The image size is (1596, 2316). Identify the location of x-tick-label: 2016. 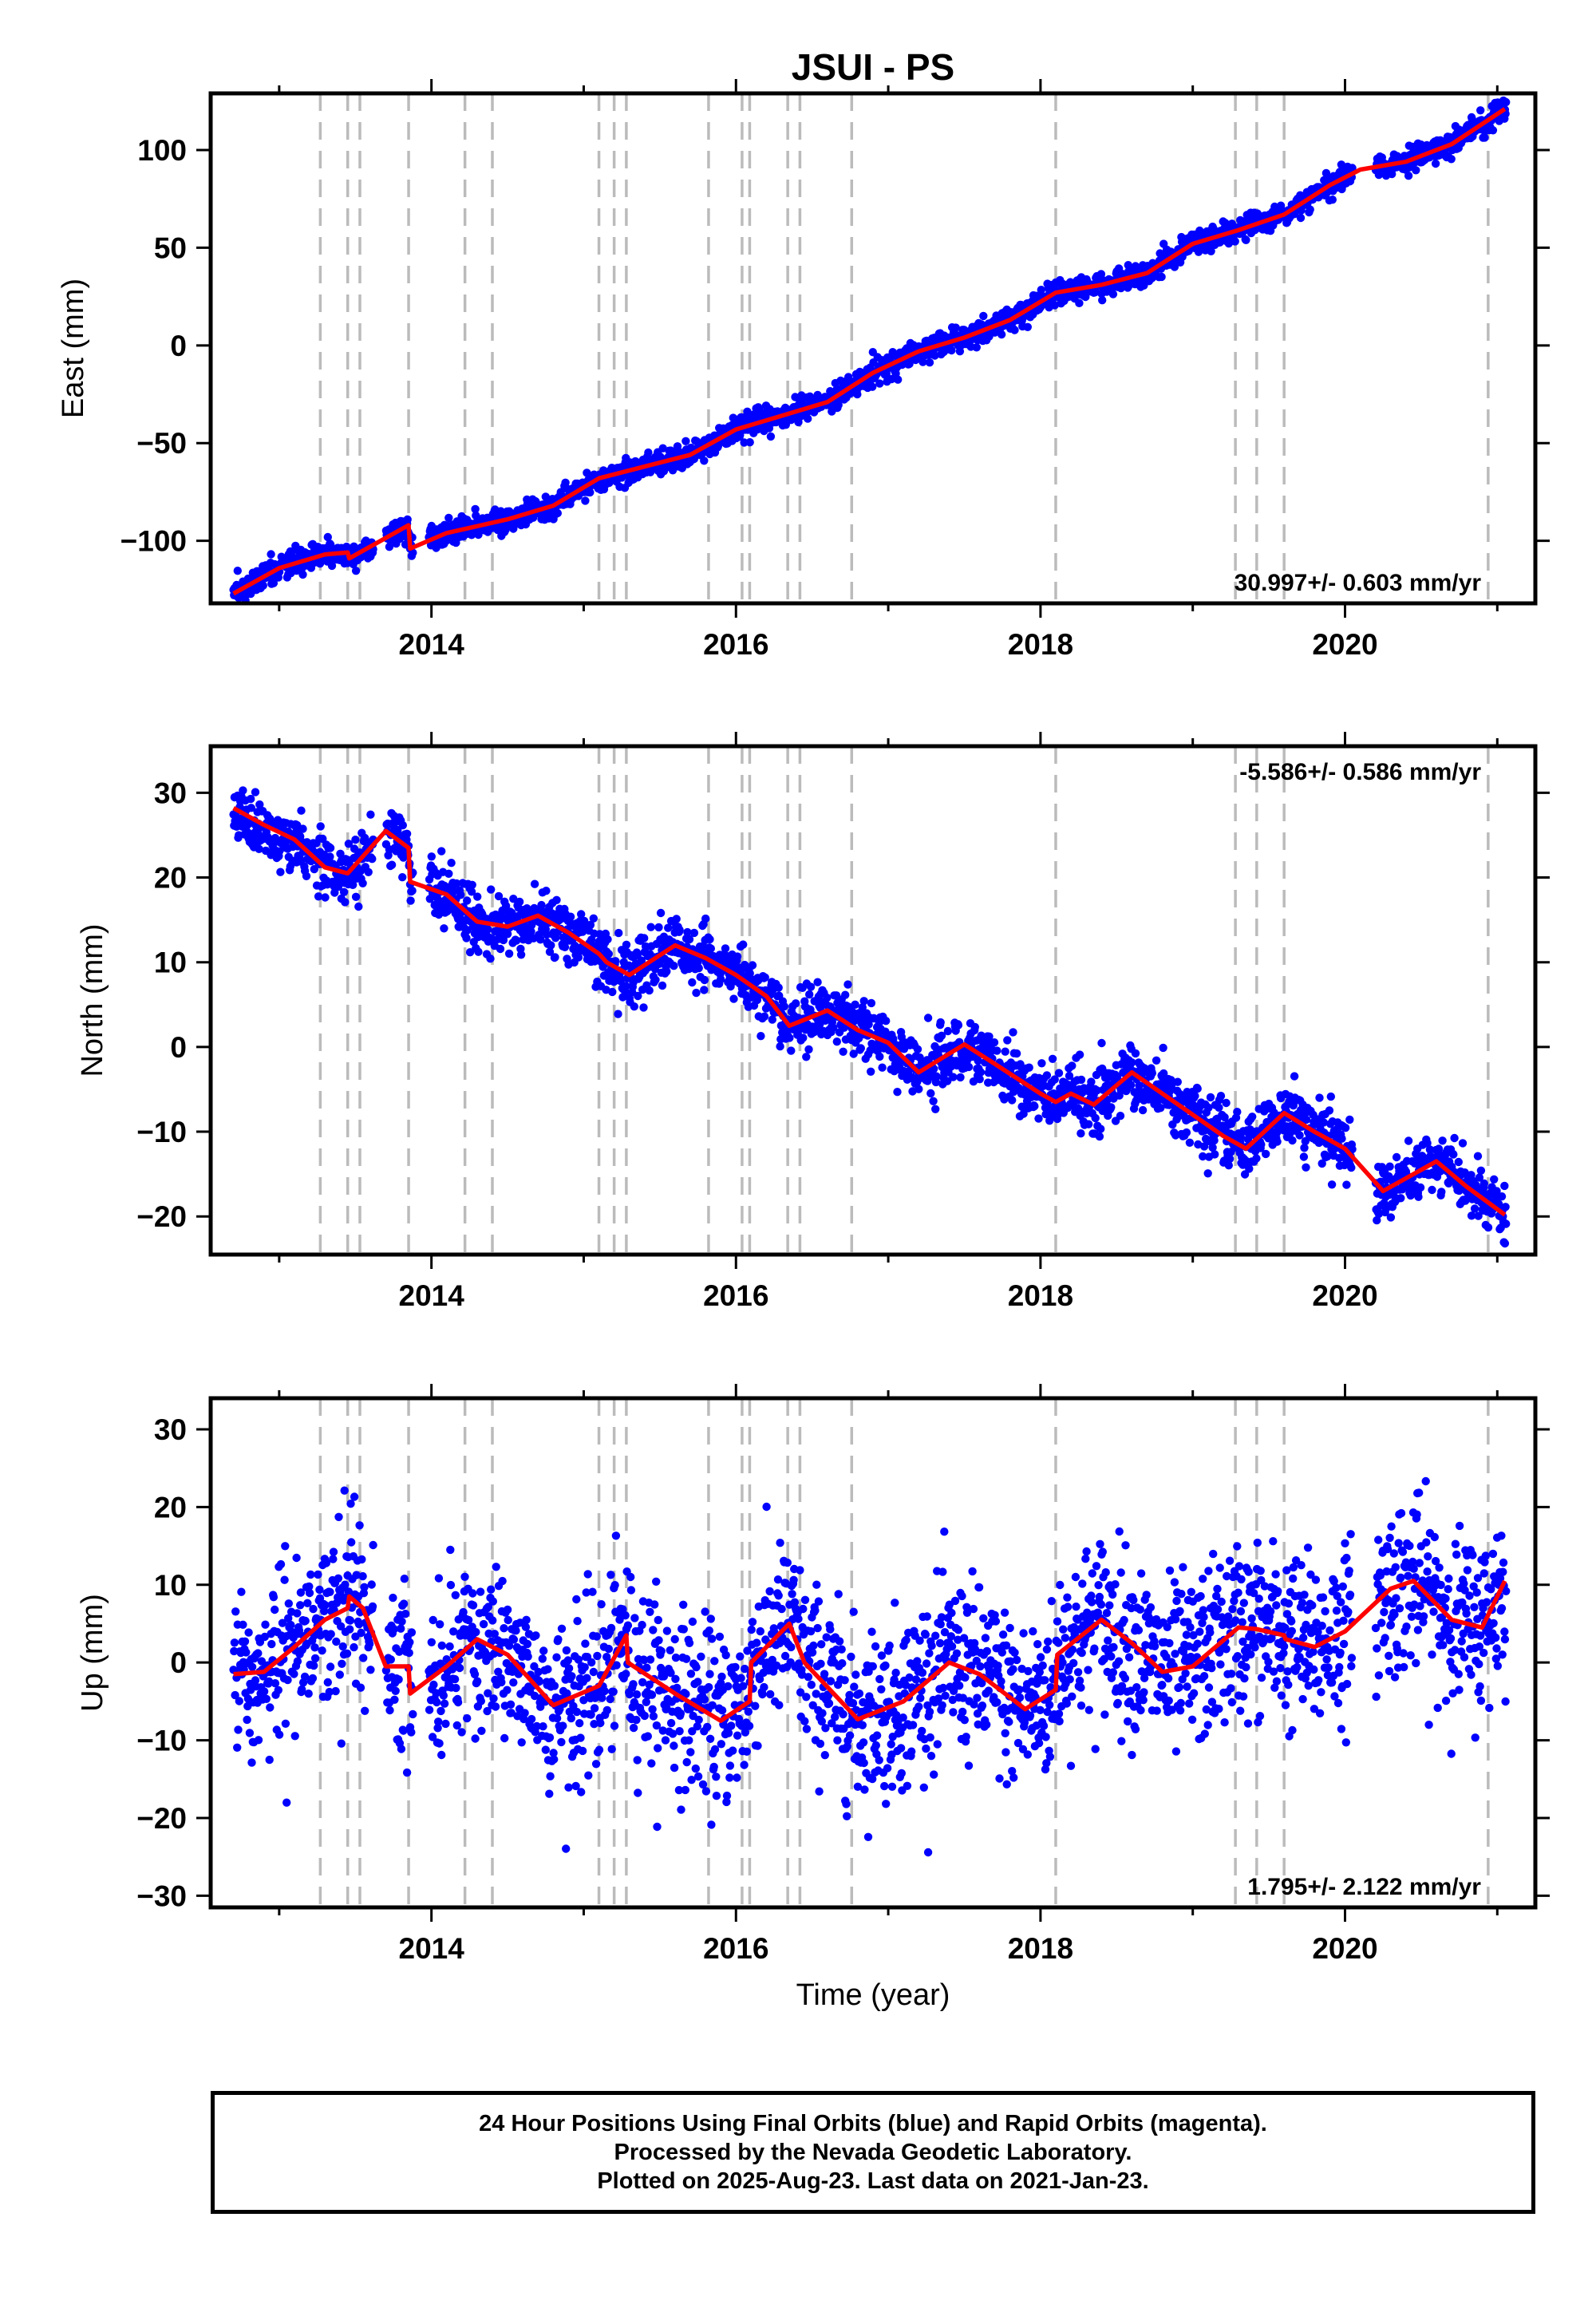
(735, 1295).